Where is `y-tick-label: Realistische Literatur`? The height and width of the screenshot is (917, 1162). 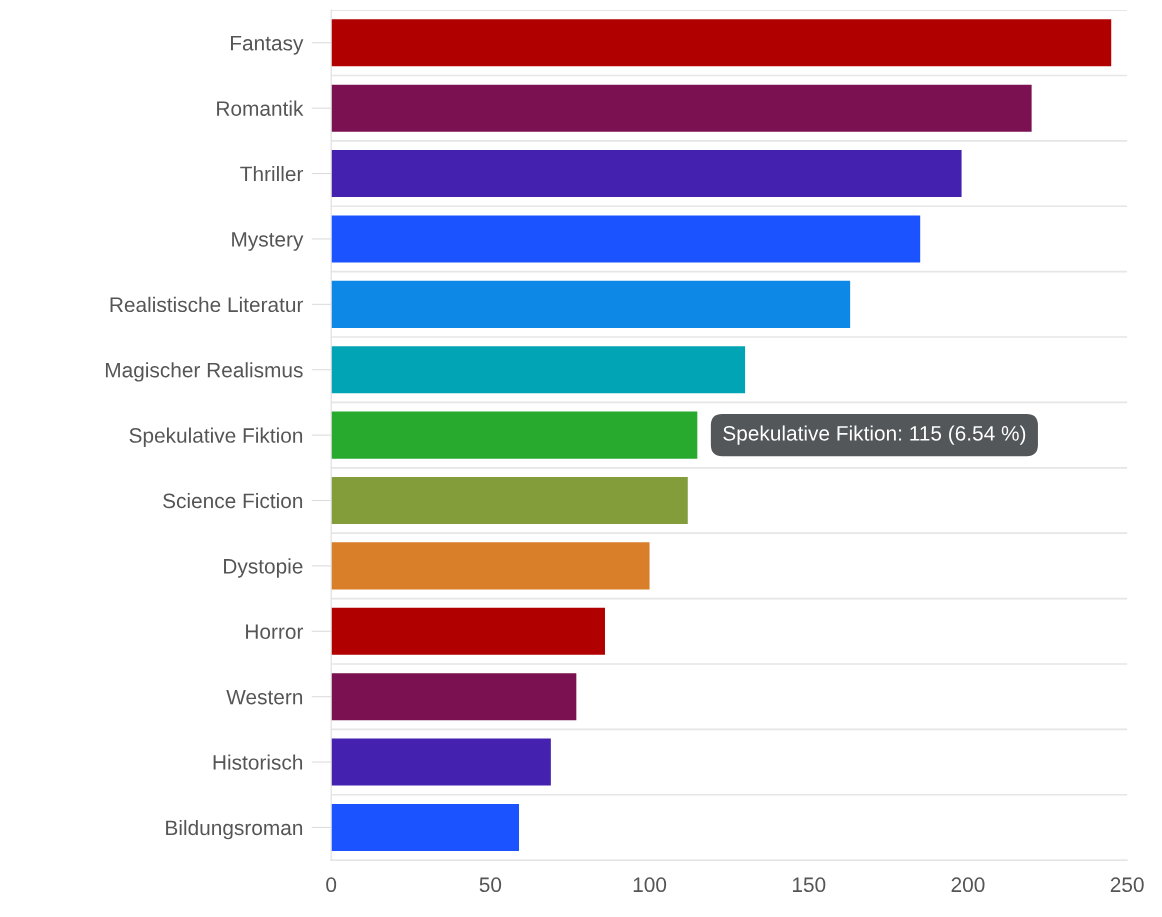 y-tick-label: Realistische Literatur is located at coordinates (207, 304).